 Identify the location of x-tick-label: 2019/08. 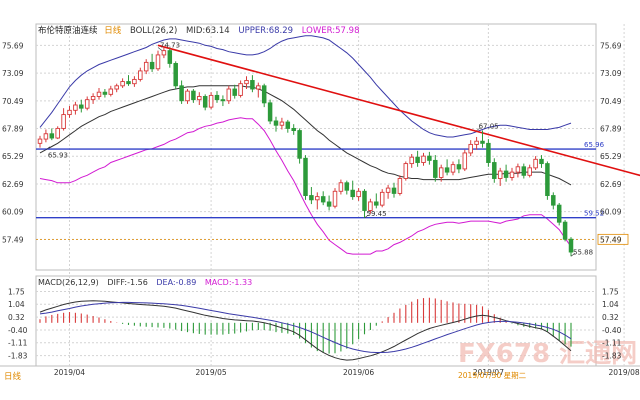
(624, 372).